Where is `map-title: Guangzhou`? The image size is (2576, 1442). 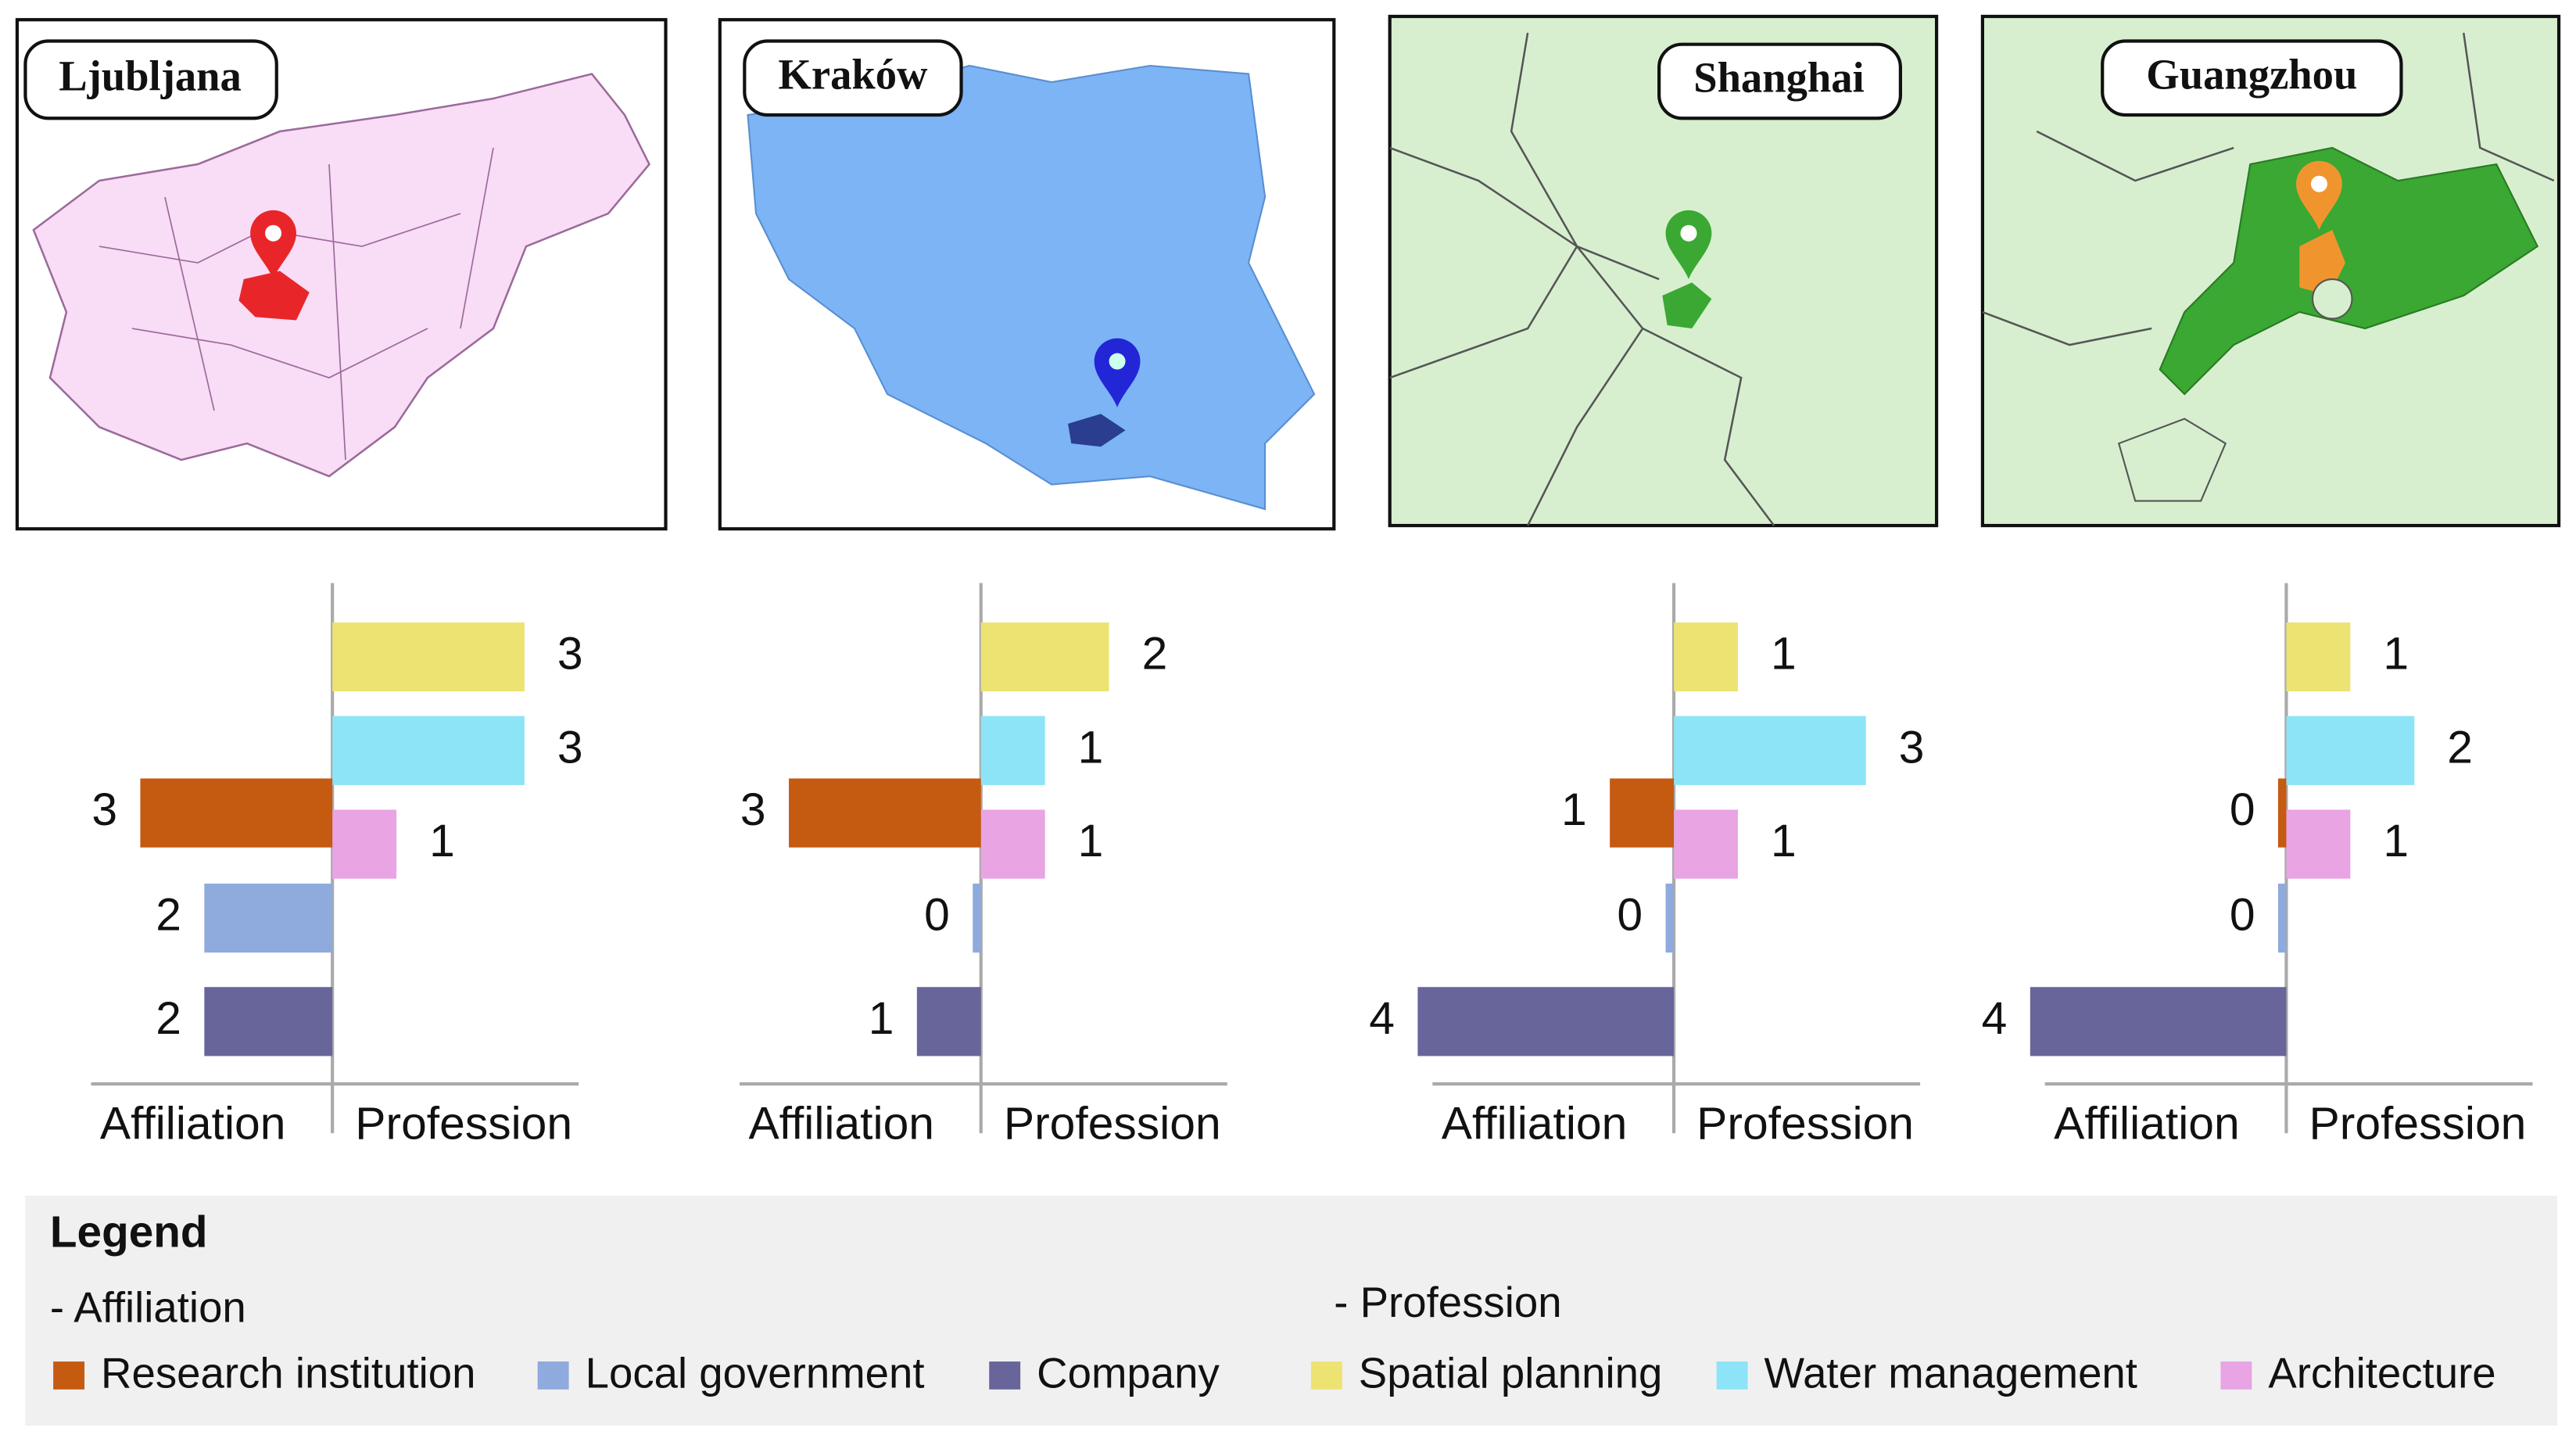
map-title: Guangzhou is located at coordinates (2251, 74).